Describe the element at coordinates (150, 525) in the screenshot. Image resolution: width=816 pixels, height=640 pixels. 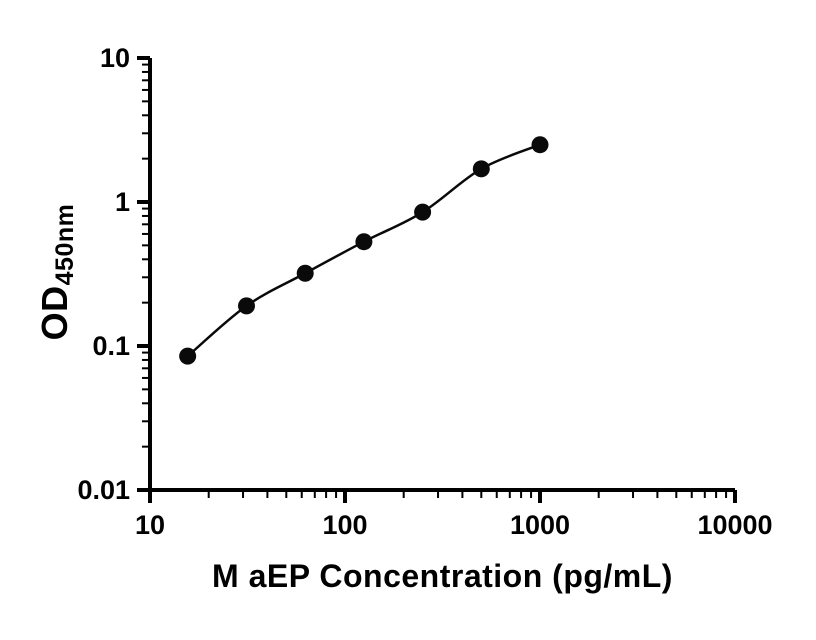
I see `x-tick-label: 10` at that location.